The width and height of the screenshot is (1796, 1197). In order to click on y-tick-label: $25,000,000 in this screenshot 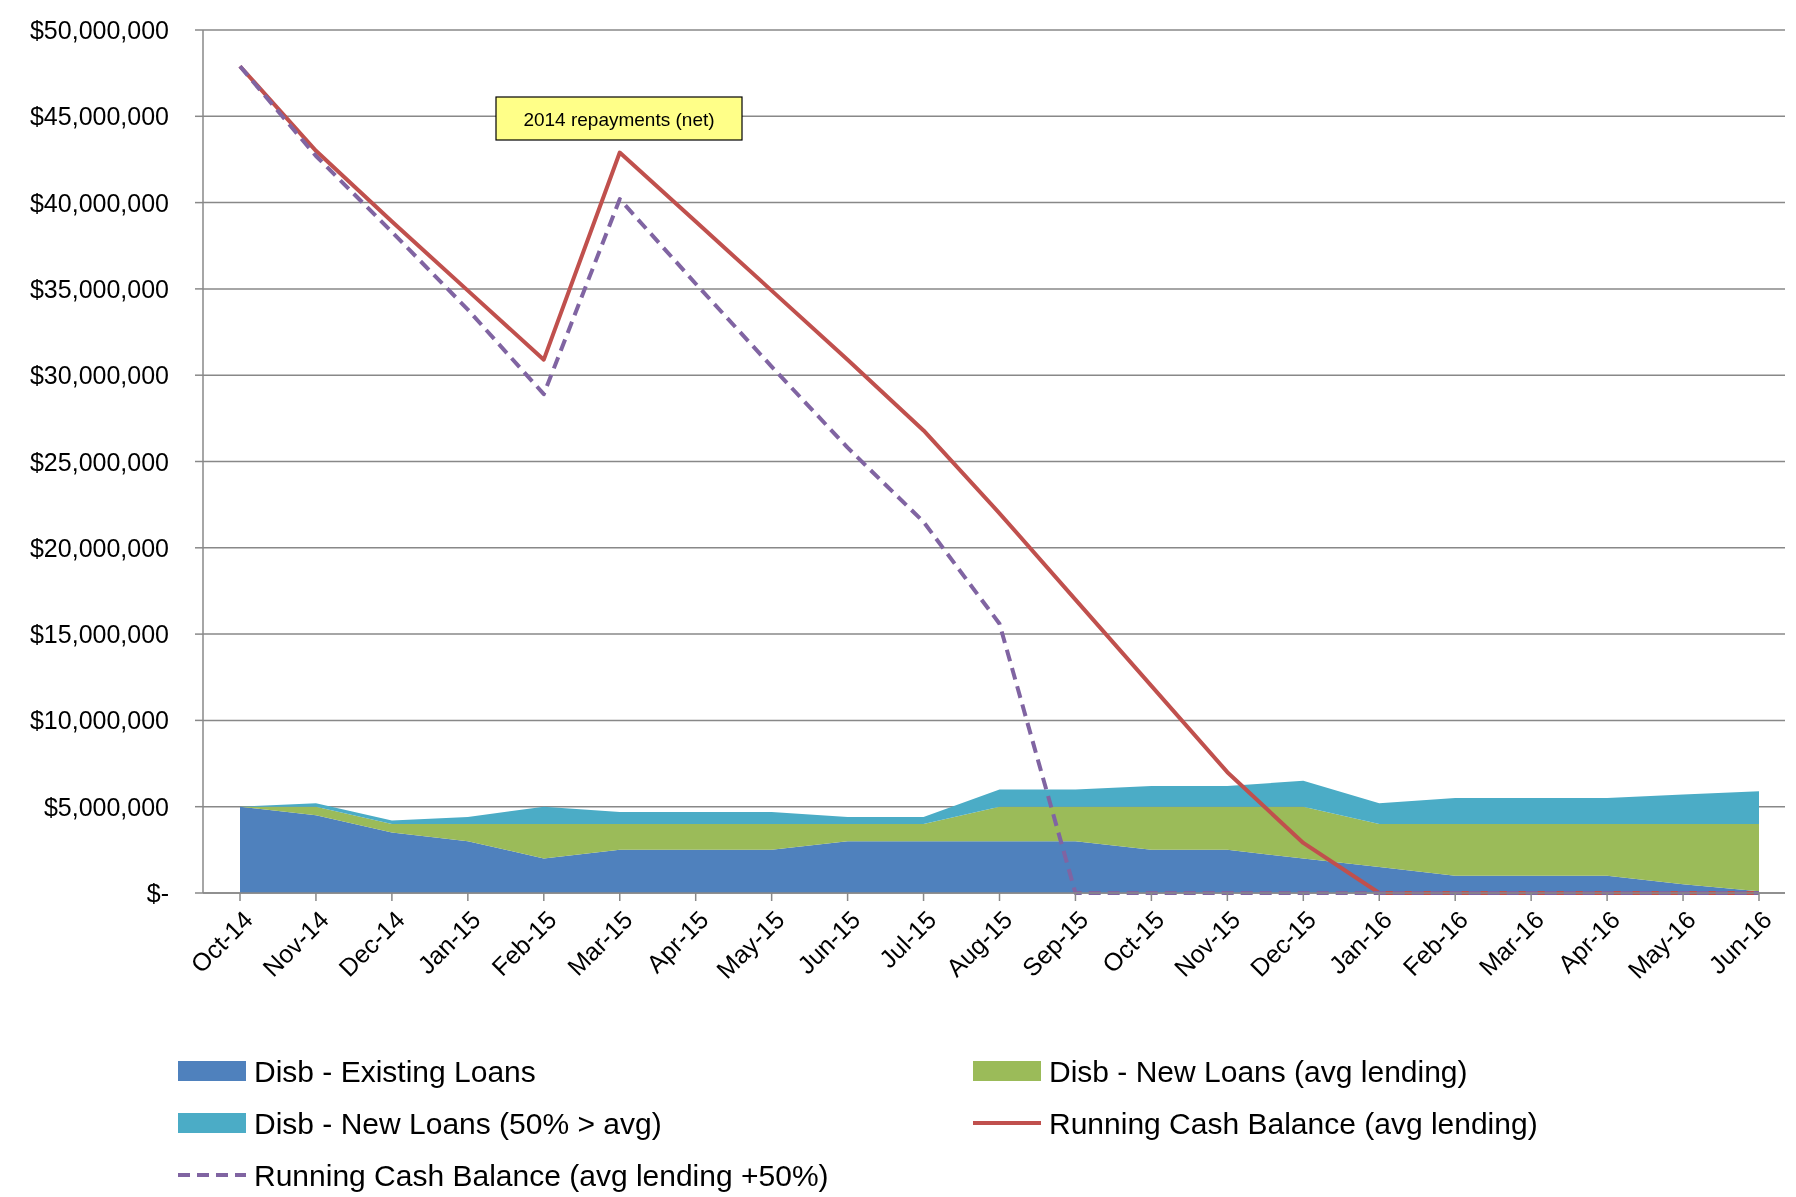, I will do `click(99, 461)`.